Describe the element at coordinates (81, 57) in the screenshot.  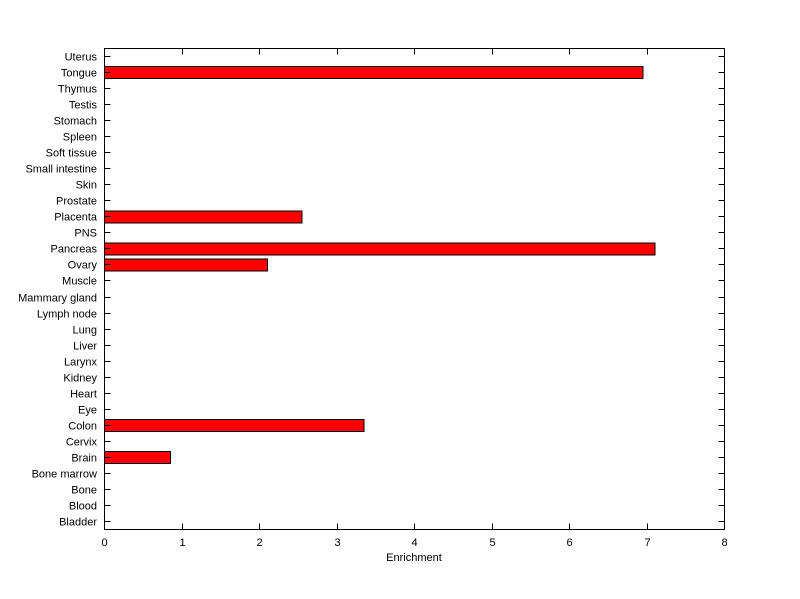
I see `y-tick-label-uterus: Uterus` at that location.